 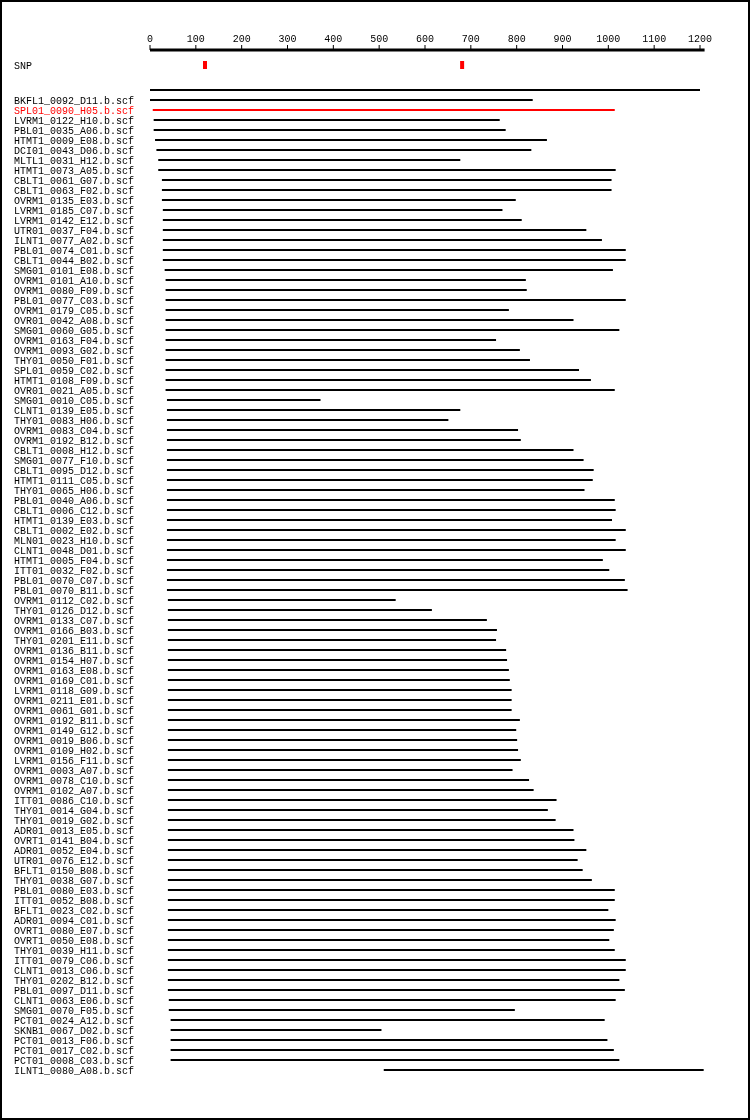 I want to click on x-tick-label: 0, so click(x=150, y=39).